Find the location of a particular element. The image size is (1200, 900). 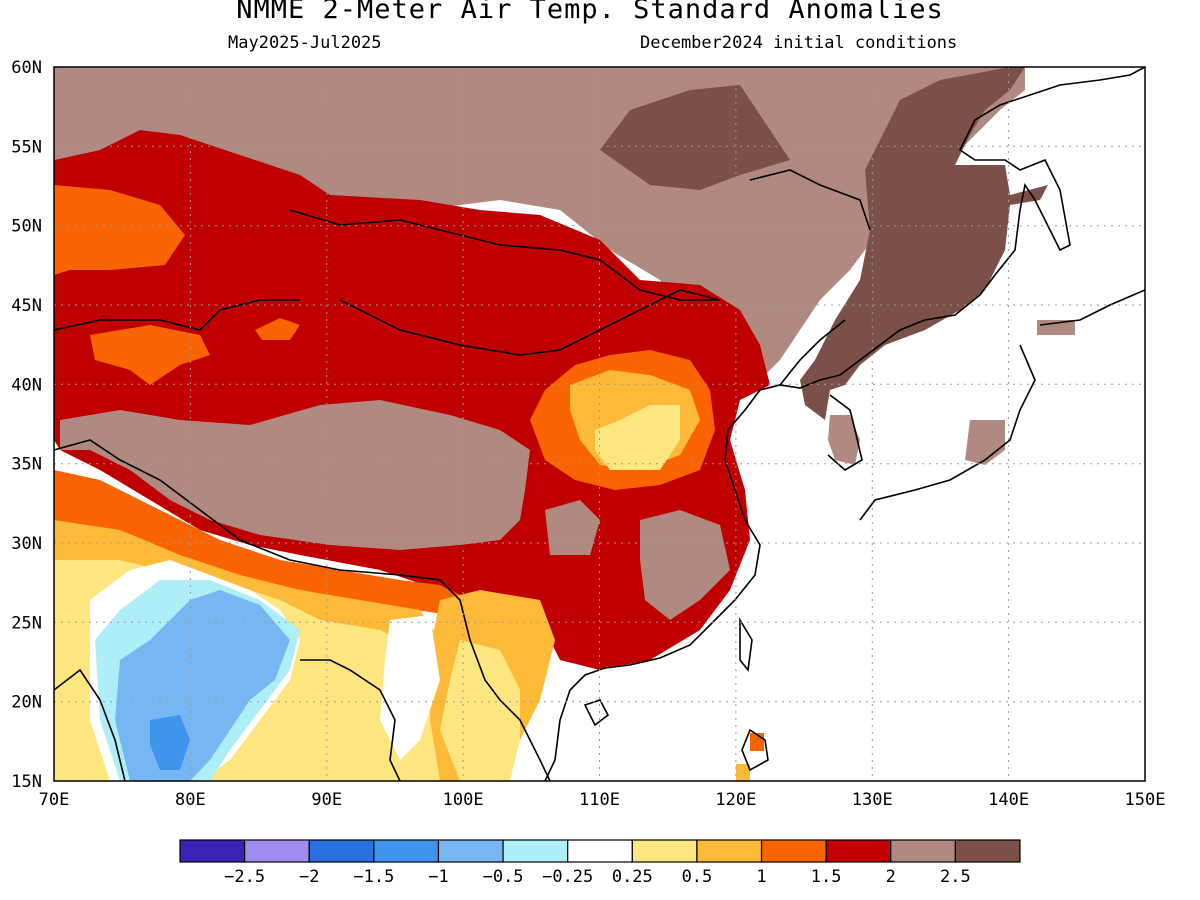

colorbar-label: 2 is located at coordinates (891, 877).